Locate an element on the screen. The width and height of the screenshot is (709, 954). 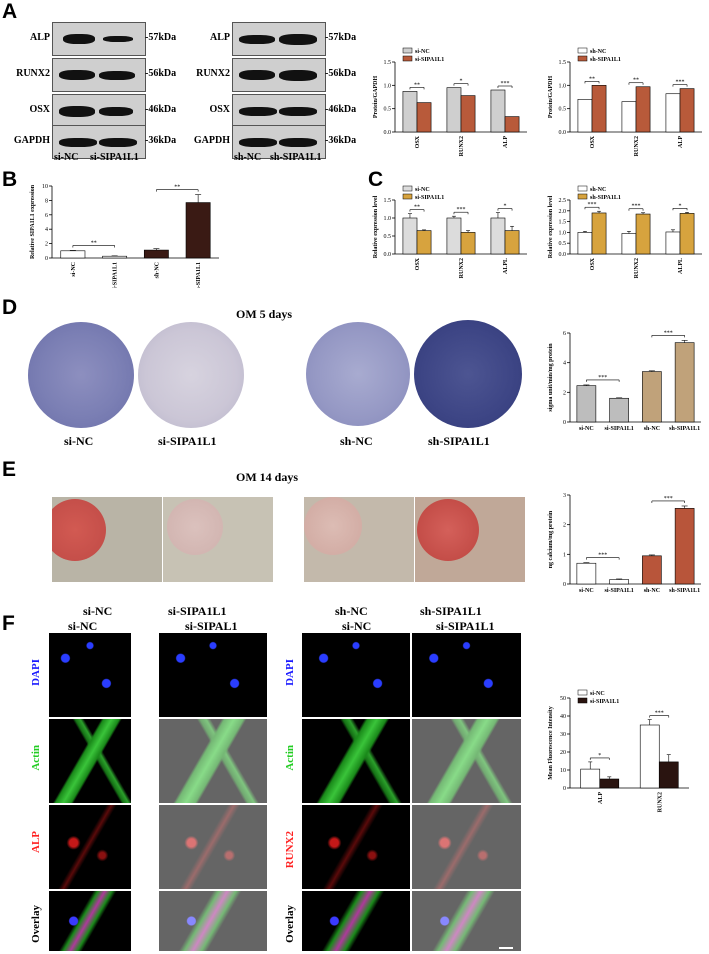
ars-image-si-sipa1l1 is located at coordinates (218, 539).